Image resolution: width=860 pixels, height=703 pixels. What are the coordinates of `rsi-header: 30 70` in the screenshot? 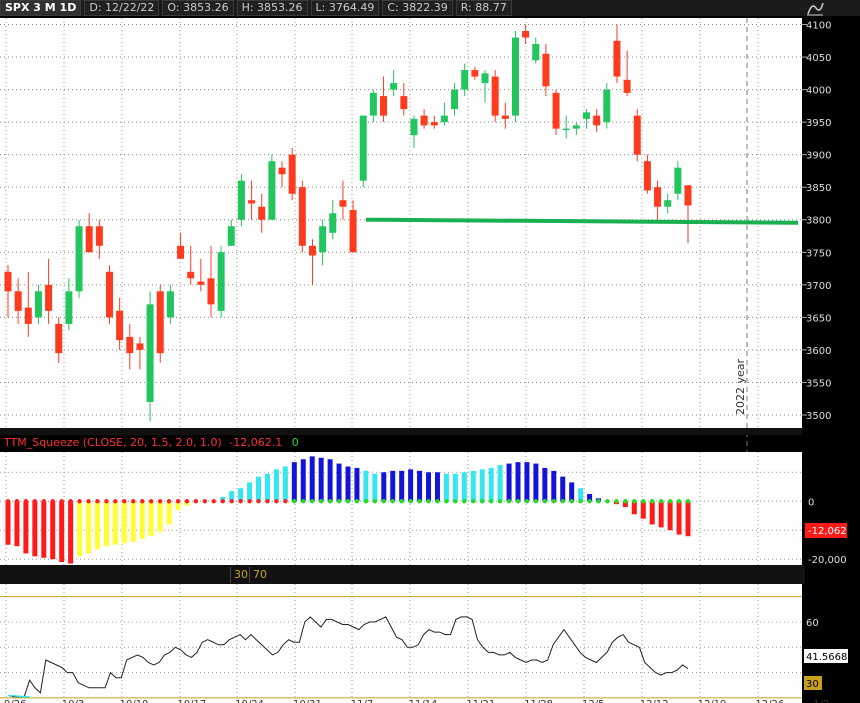 It's located at (402, 575).